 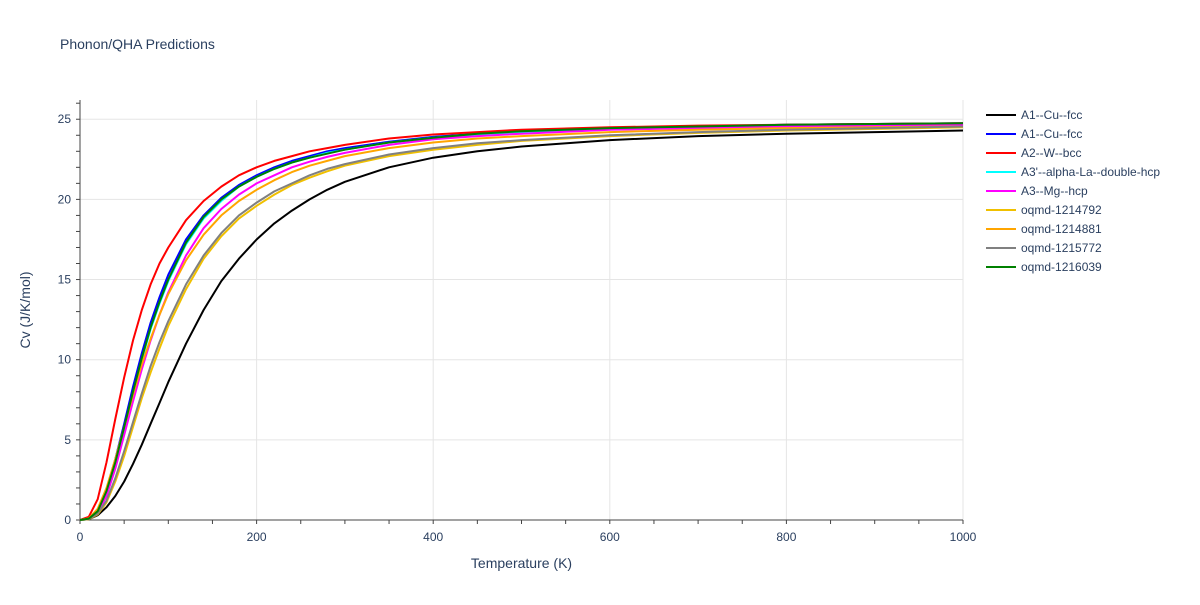 I want to click on legend-item: oqmd-1215772, so click(x=1044, y=248).